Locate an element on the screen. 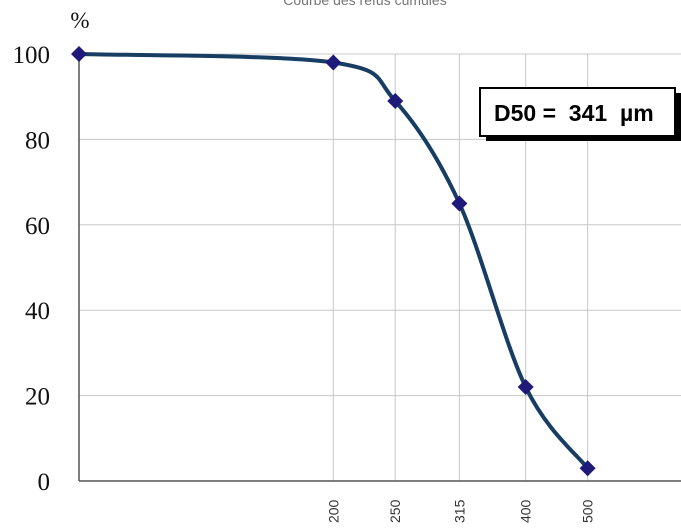 This screenshot has height=529, width=681. y-tick-label-20: 20 is located at coordinates (37, 397).